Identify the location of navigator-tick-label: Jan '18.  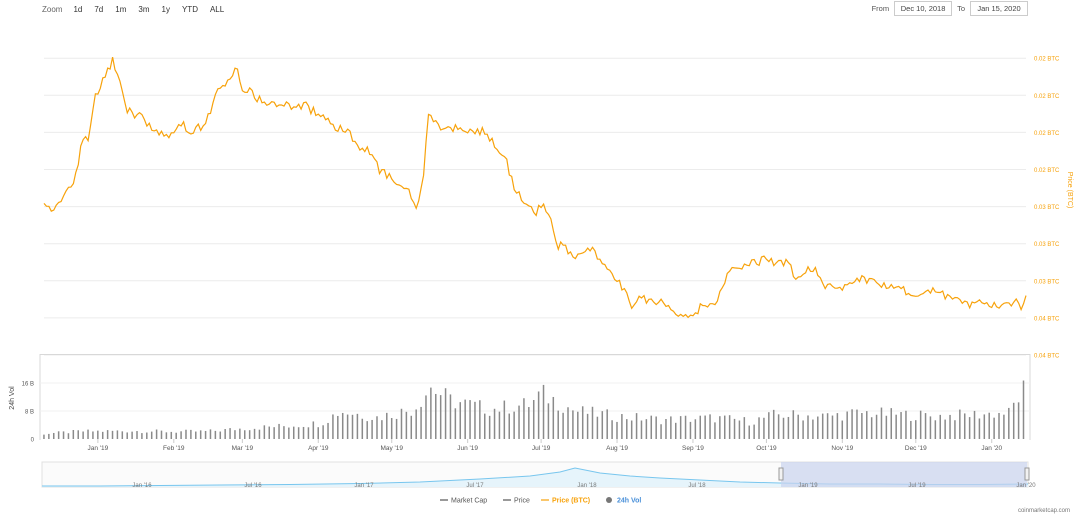
(587, 486).